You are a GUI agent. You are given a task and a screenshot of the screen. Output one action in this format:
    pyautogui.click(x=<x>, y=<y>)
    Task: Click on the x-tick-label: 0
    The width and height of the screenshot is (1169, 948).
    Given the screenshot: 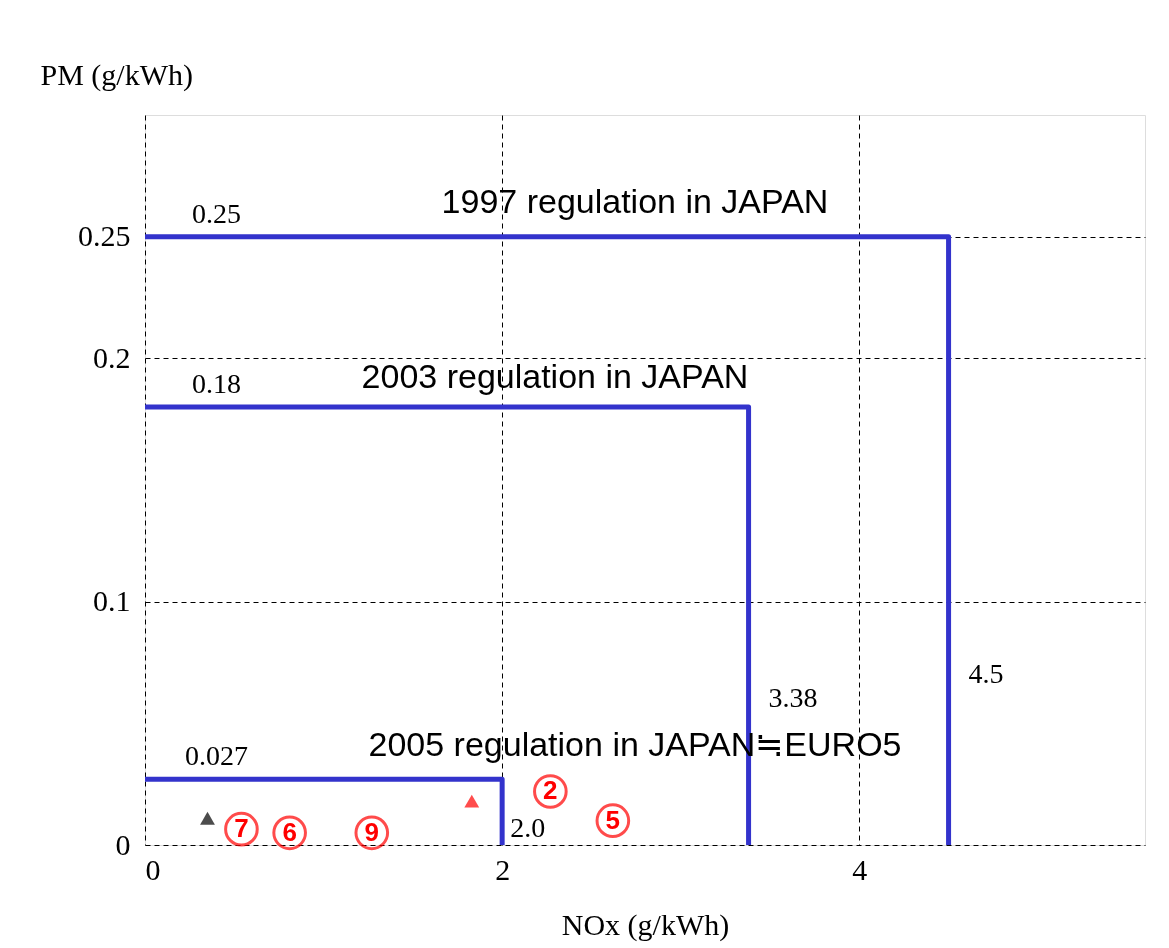 What is the action you would take?
    pyautogui.click(x=153, y=869)
    